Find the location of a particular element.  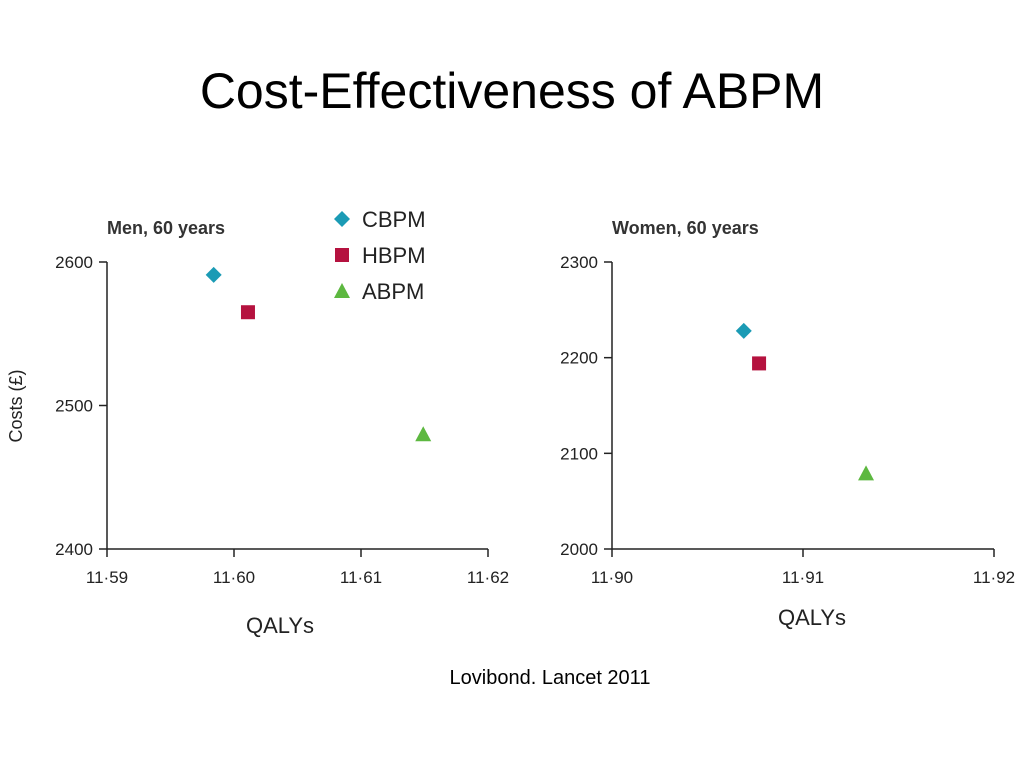

y-tick-label: 2000 is located at coordinates (579, 549).